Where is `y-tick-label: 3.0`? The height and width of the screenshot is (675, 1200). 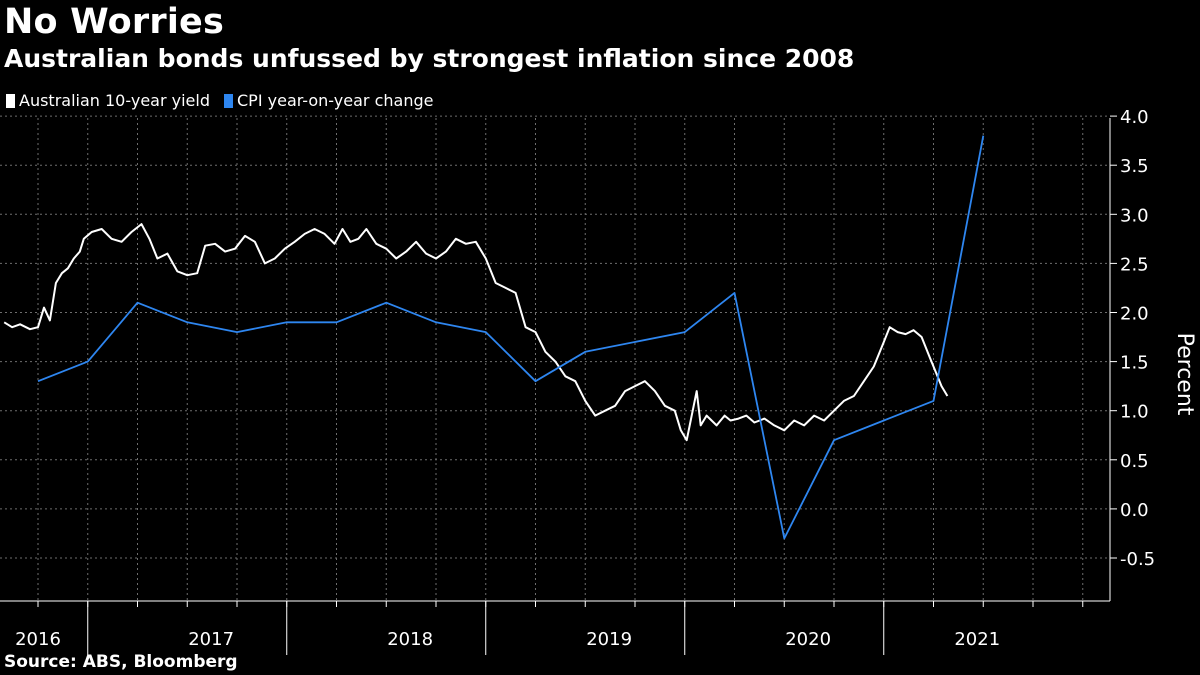 y-tick-label: 3.0 is located at coordinates (1134, 215).